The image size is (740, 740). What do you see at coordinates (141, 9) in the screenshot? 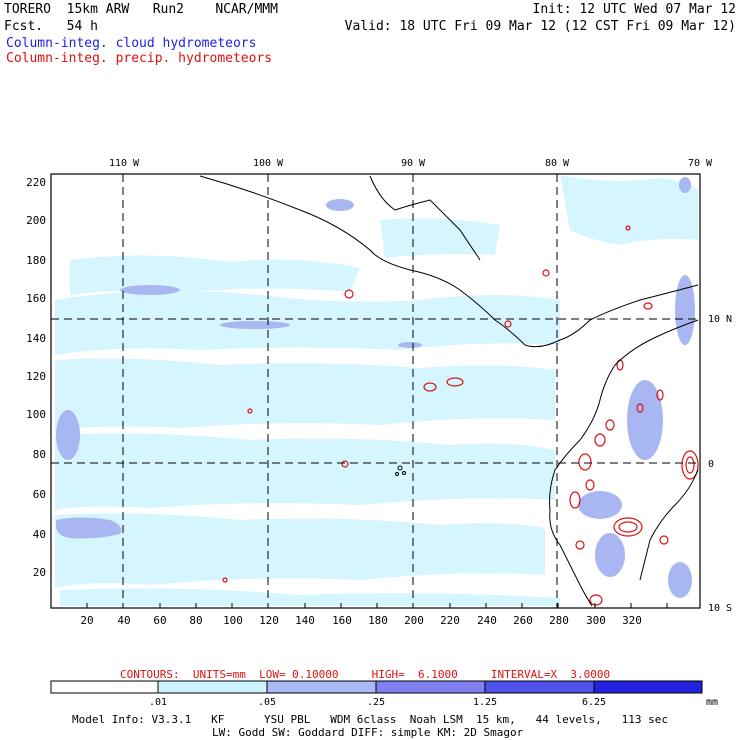
I see `header-model-title: TORERO 15km ARW Run2 NCAR/MMM` at bounding box center [141, 9].